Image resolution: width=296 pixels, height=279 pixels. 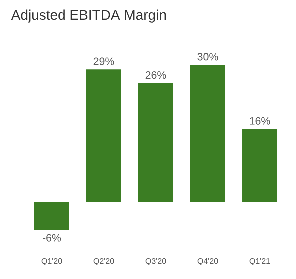 I want to click on data-label: 29%, so click(x=104, y=62).